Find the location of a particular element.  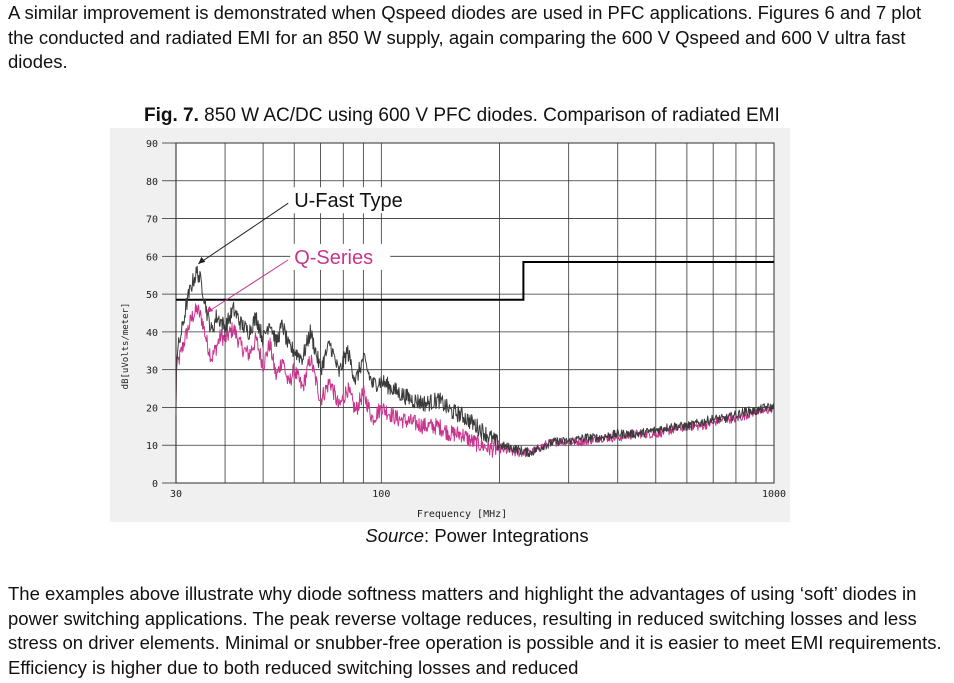

annotation-q-series: Q-Series is located at coordinates (333, 258).